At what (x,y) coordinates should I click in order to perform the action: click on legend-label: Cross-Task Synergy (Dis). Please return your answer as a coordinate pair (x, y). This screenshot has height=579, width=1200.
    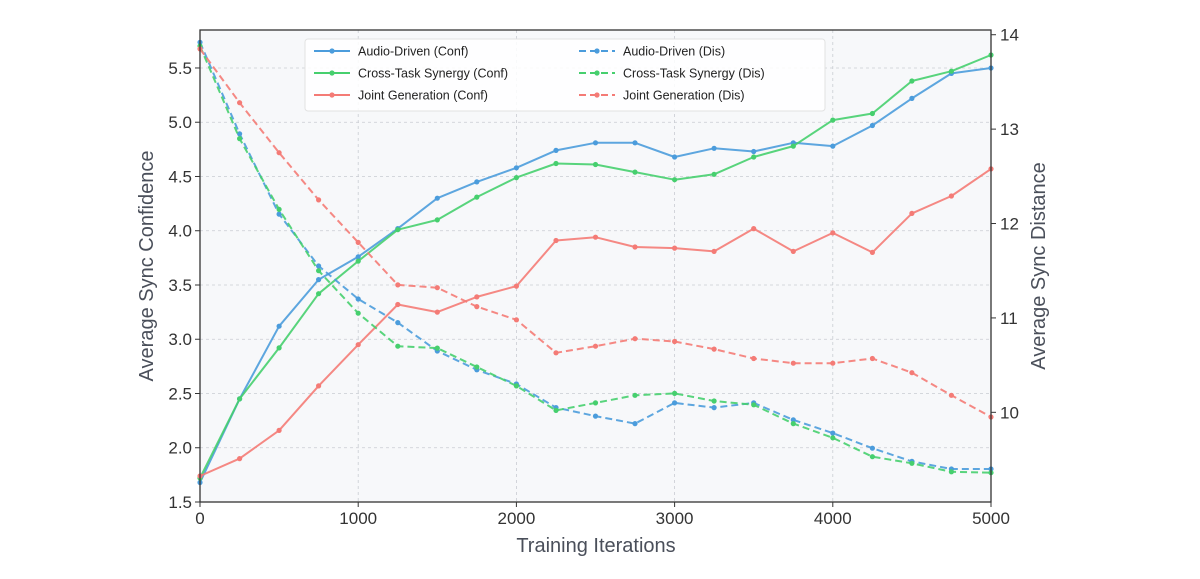
    Looking at the image, I should click on (694, 74).